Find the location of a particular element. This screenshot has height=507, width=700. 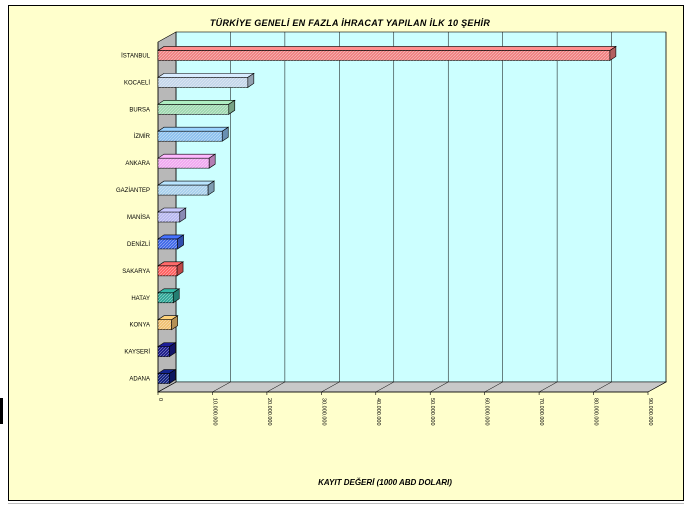

x-tick-label: 70.000.000 is located at coordinates (541, 412).